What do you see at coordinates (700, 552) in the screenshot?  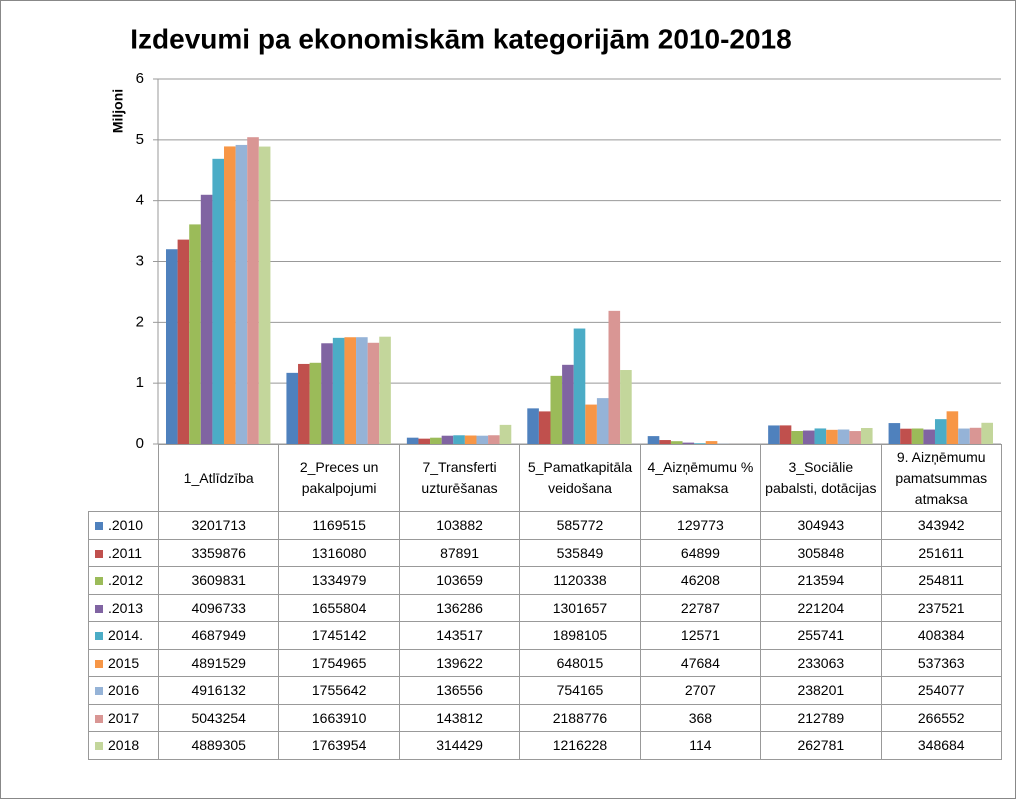 I see `table-cell: 64899` at bounding box center [700, 552].